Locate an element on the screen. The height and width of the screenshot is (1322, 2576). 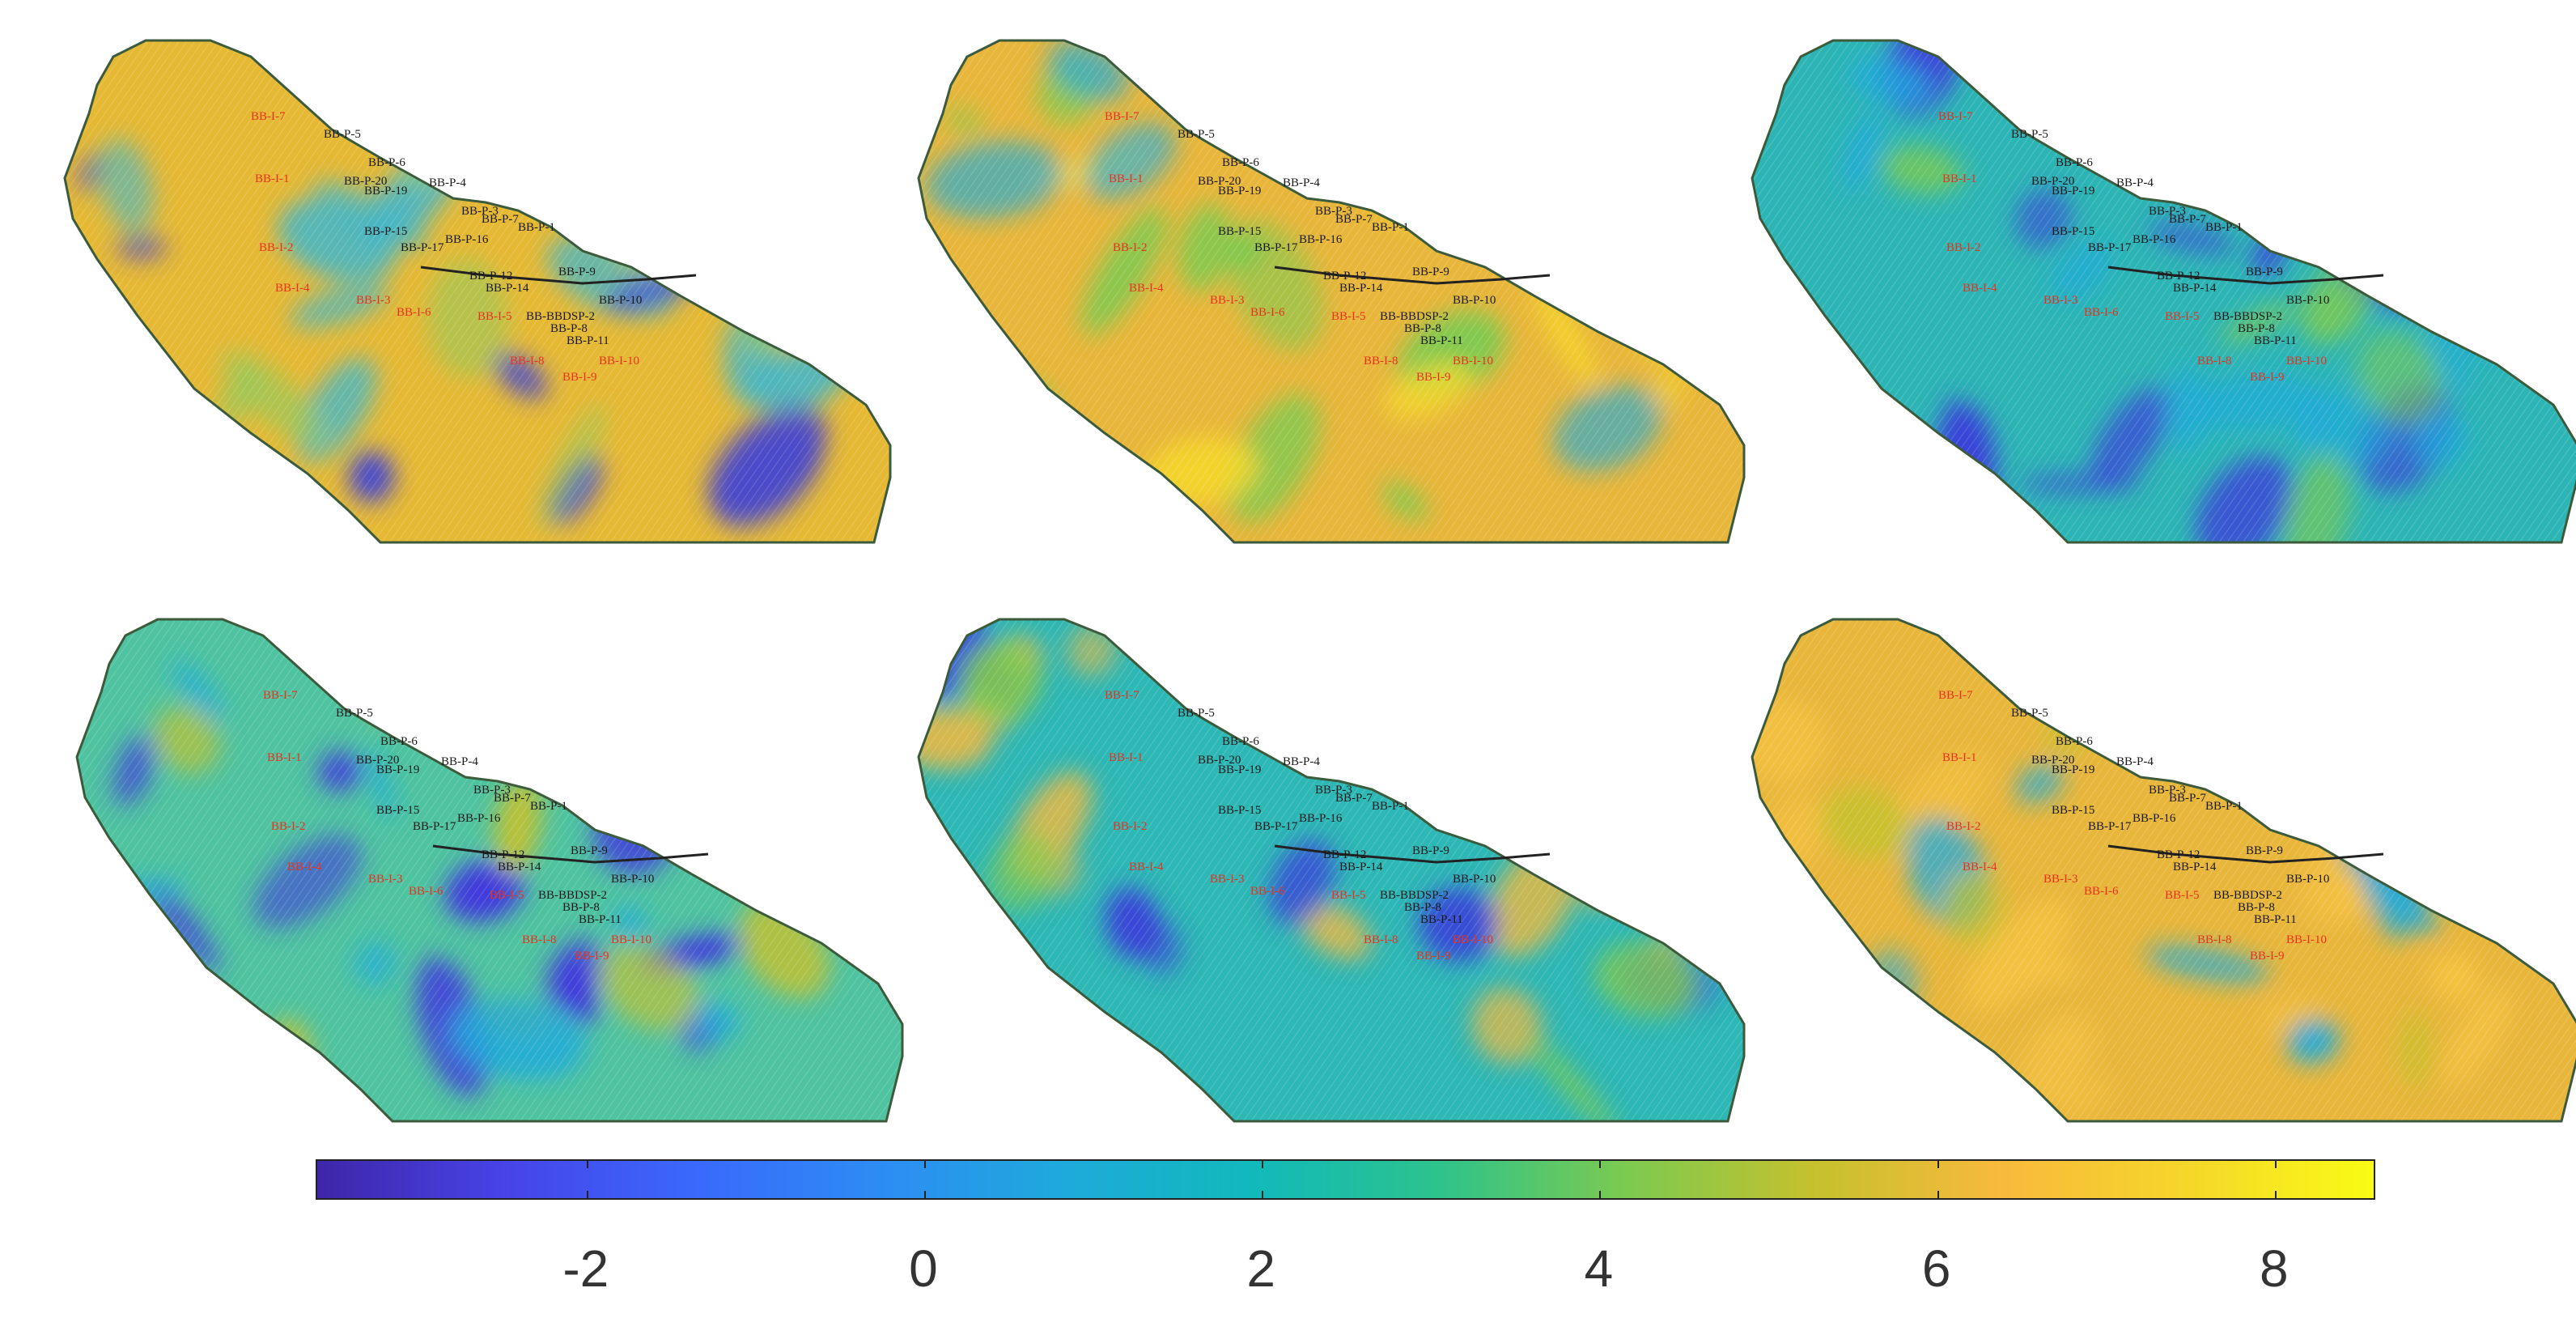
producer-well-label: BB-P-4 is located at coordinates (2135, 182).